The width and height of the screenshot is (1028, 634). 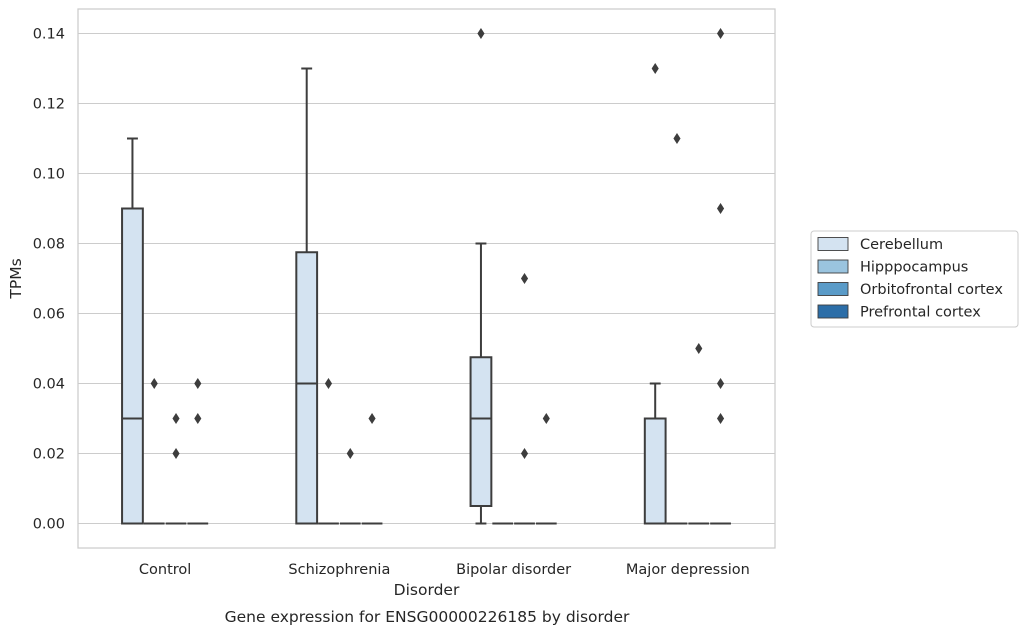 I want to click on x-axis-label: Disorder, so click(x=427, y=590).